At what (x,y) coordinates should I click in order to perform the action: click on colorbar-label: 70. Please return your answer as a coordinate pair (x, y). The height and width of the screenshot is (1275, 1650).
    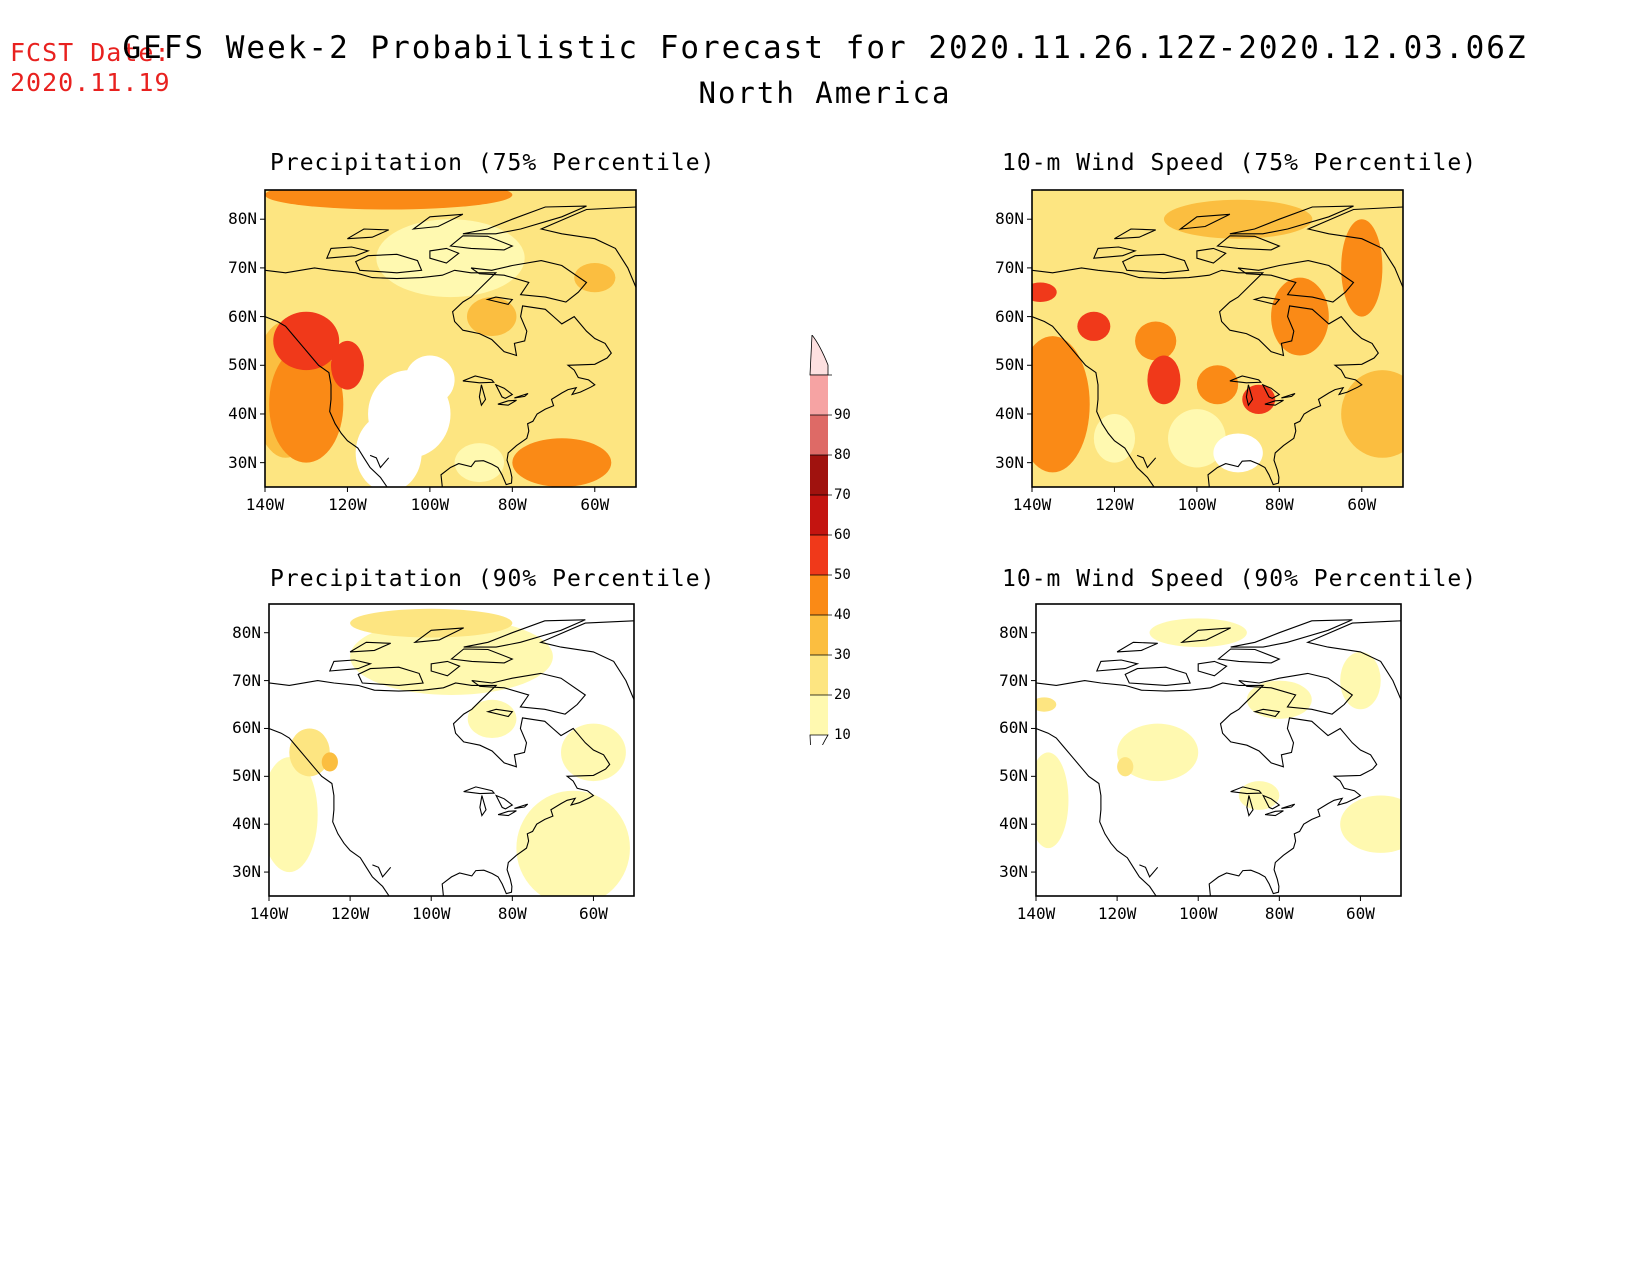
    Looking at the image, I should click on (842, 495).